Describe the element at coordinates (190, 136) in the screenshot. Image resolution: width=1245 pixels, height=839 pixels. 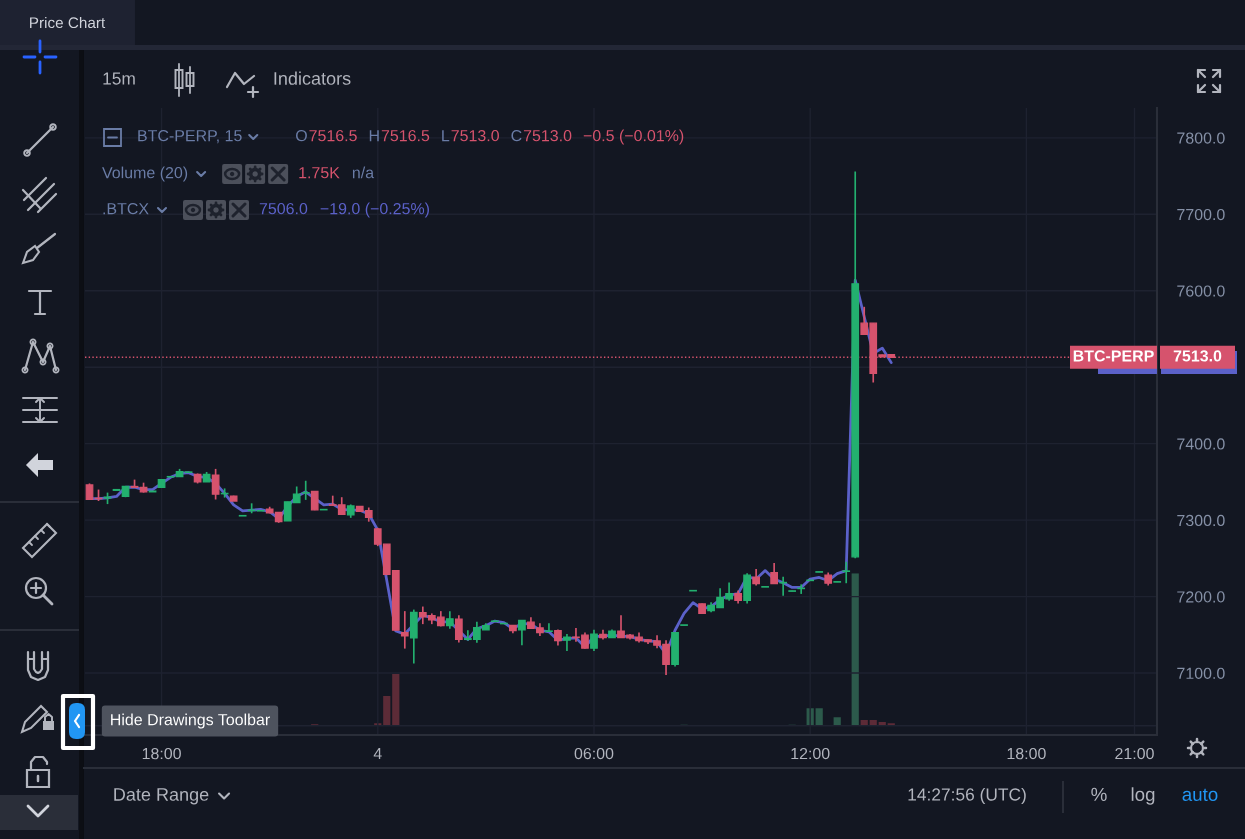
I see `text: BTC-PERP, 15` at that location.